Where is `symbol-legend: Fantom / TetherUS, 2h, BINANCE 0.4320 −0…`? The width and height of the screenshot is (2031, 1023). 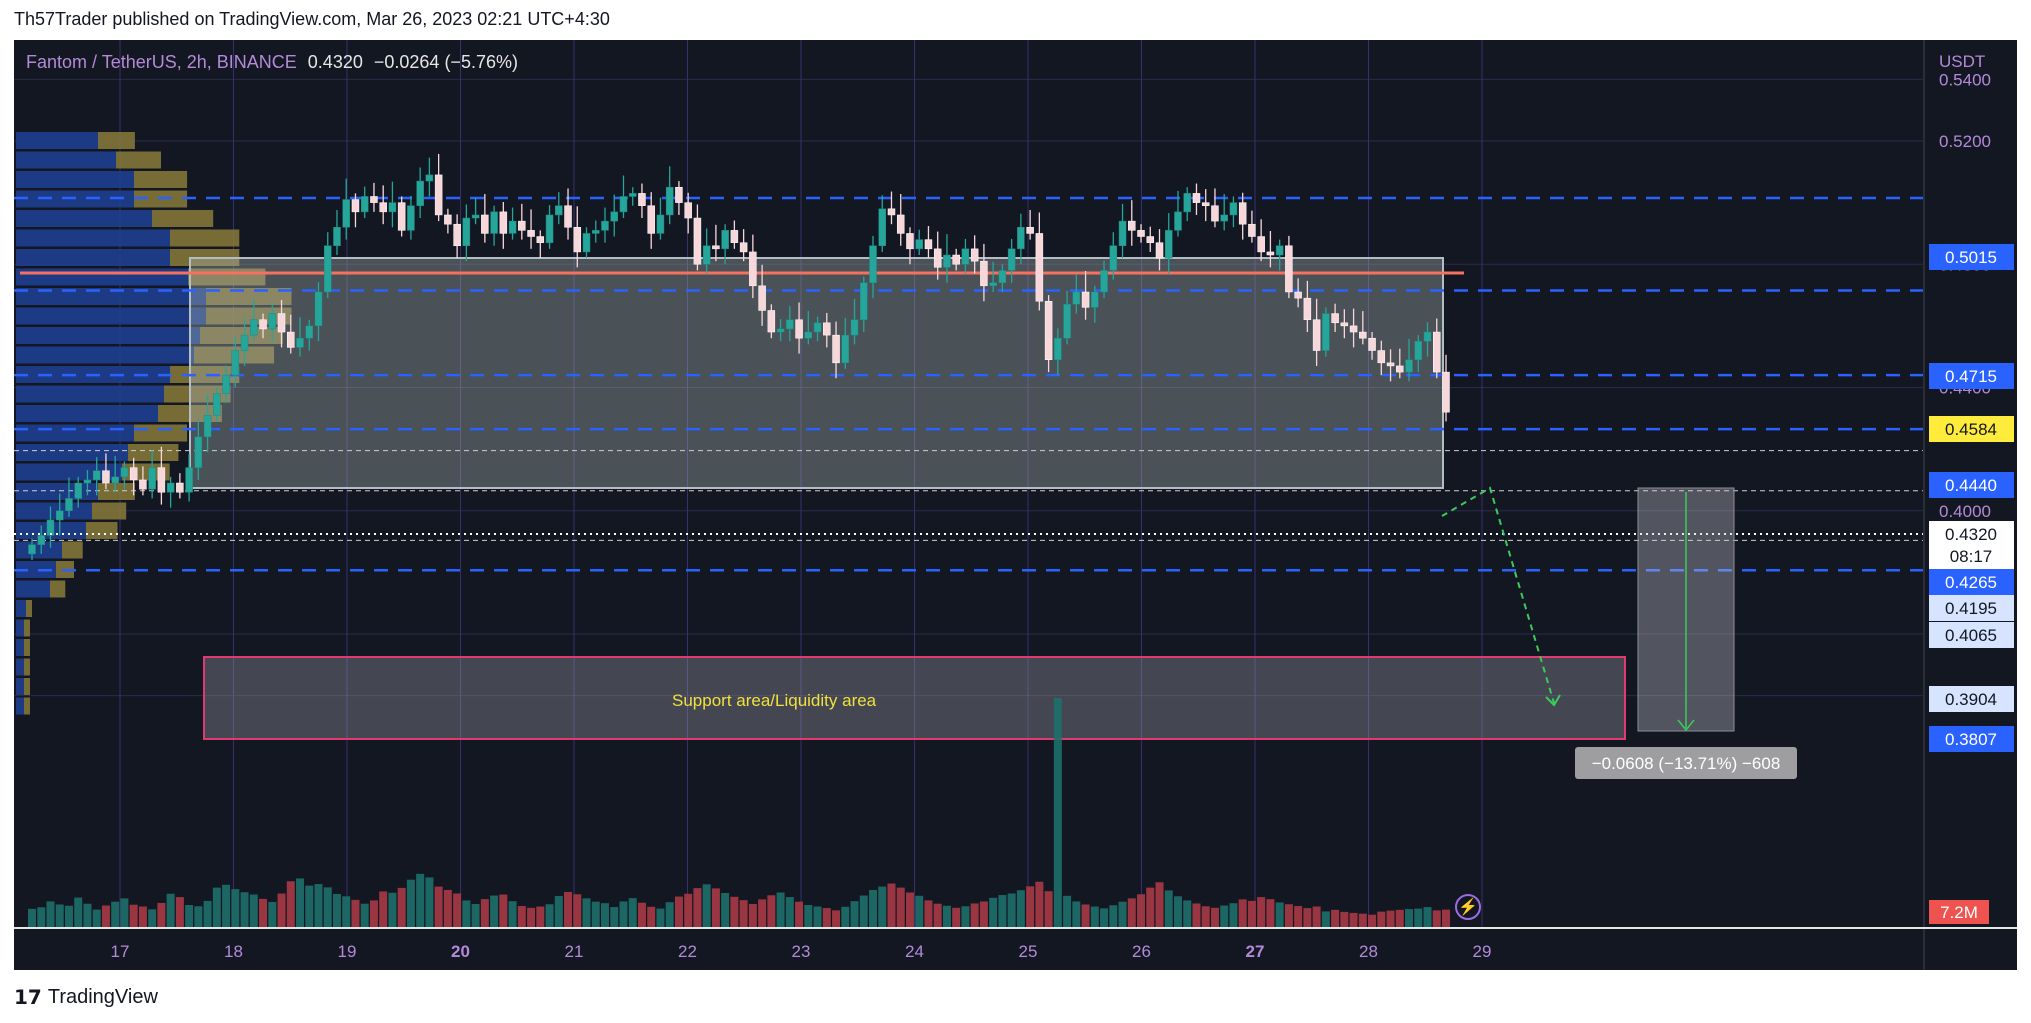
symbol-legend: Fantom / TetherUS, 2h, BINANCE 0.4320 −0… is located at coordinates (272, 62).